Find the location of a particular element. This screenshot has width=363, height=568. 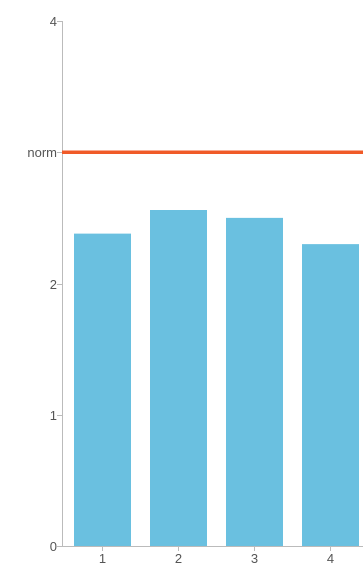

y-tick-label: 2 is located at coordinates (53, 284).